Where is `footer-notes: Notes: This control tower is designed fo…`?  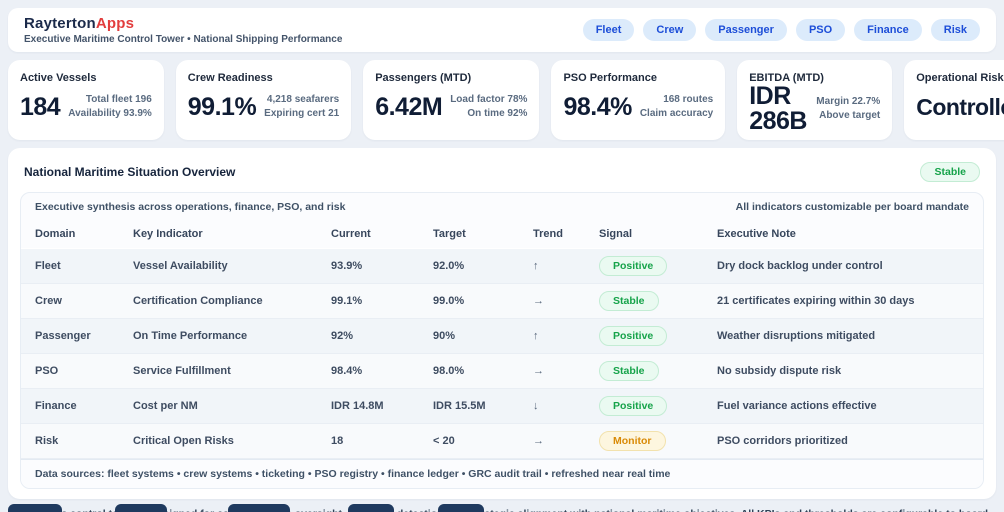 footer-notes: Notes: This control tower is designed fo… is located at coordinates (502, 510).